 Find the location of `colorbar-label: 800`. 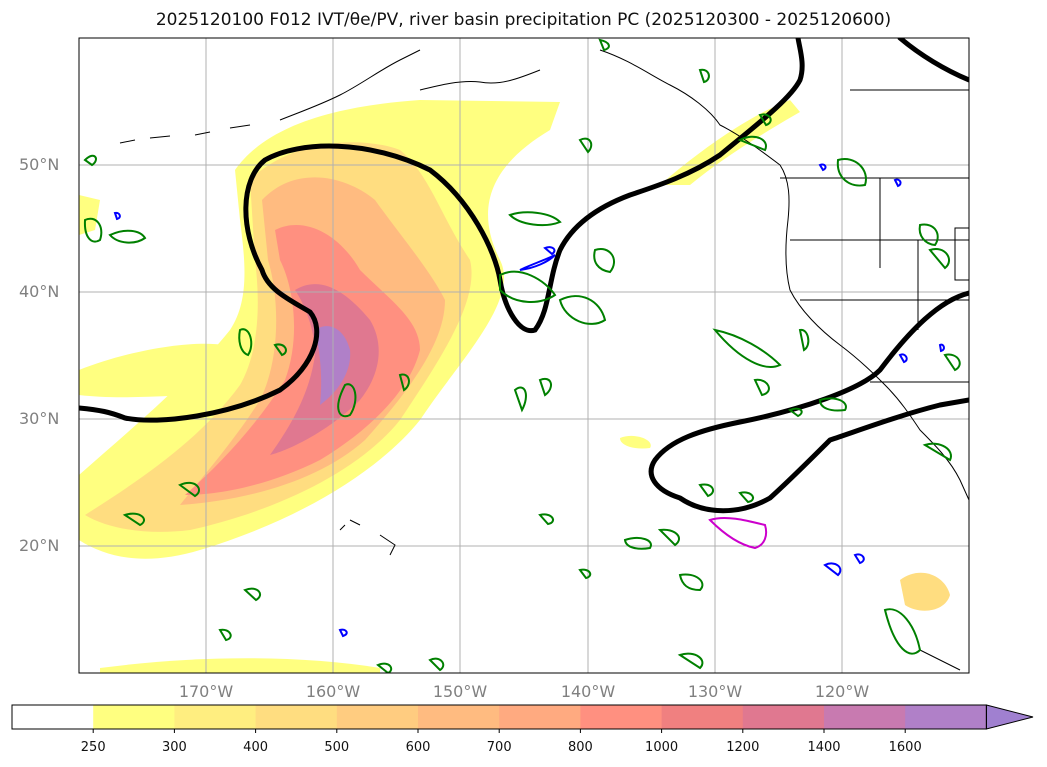

colorbar-label: 800 is located at coordinates (580, 747).